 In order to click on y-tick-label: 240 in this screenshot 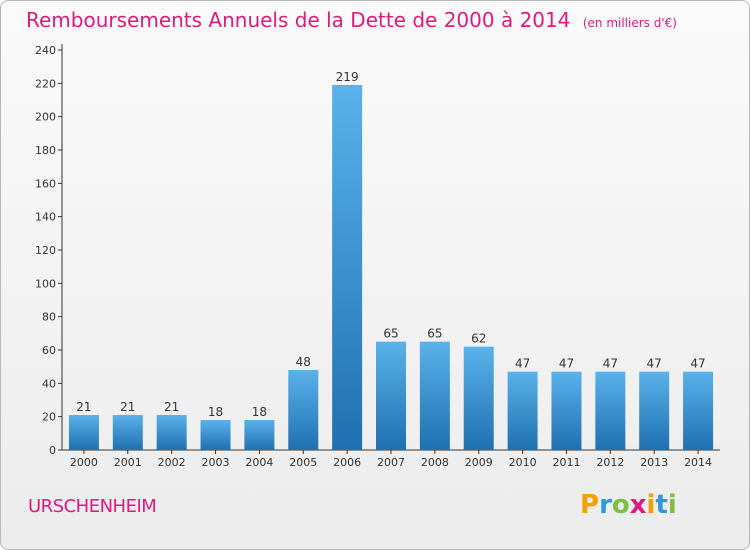, I will do `click(45, 50)`.